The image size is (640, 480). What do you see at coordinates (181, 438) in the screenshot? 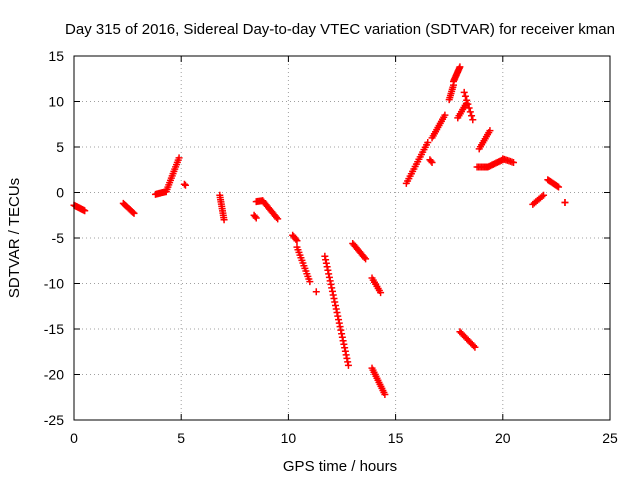
I see `x-tick-label: 5` at bounding box center [181, 438].